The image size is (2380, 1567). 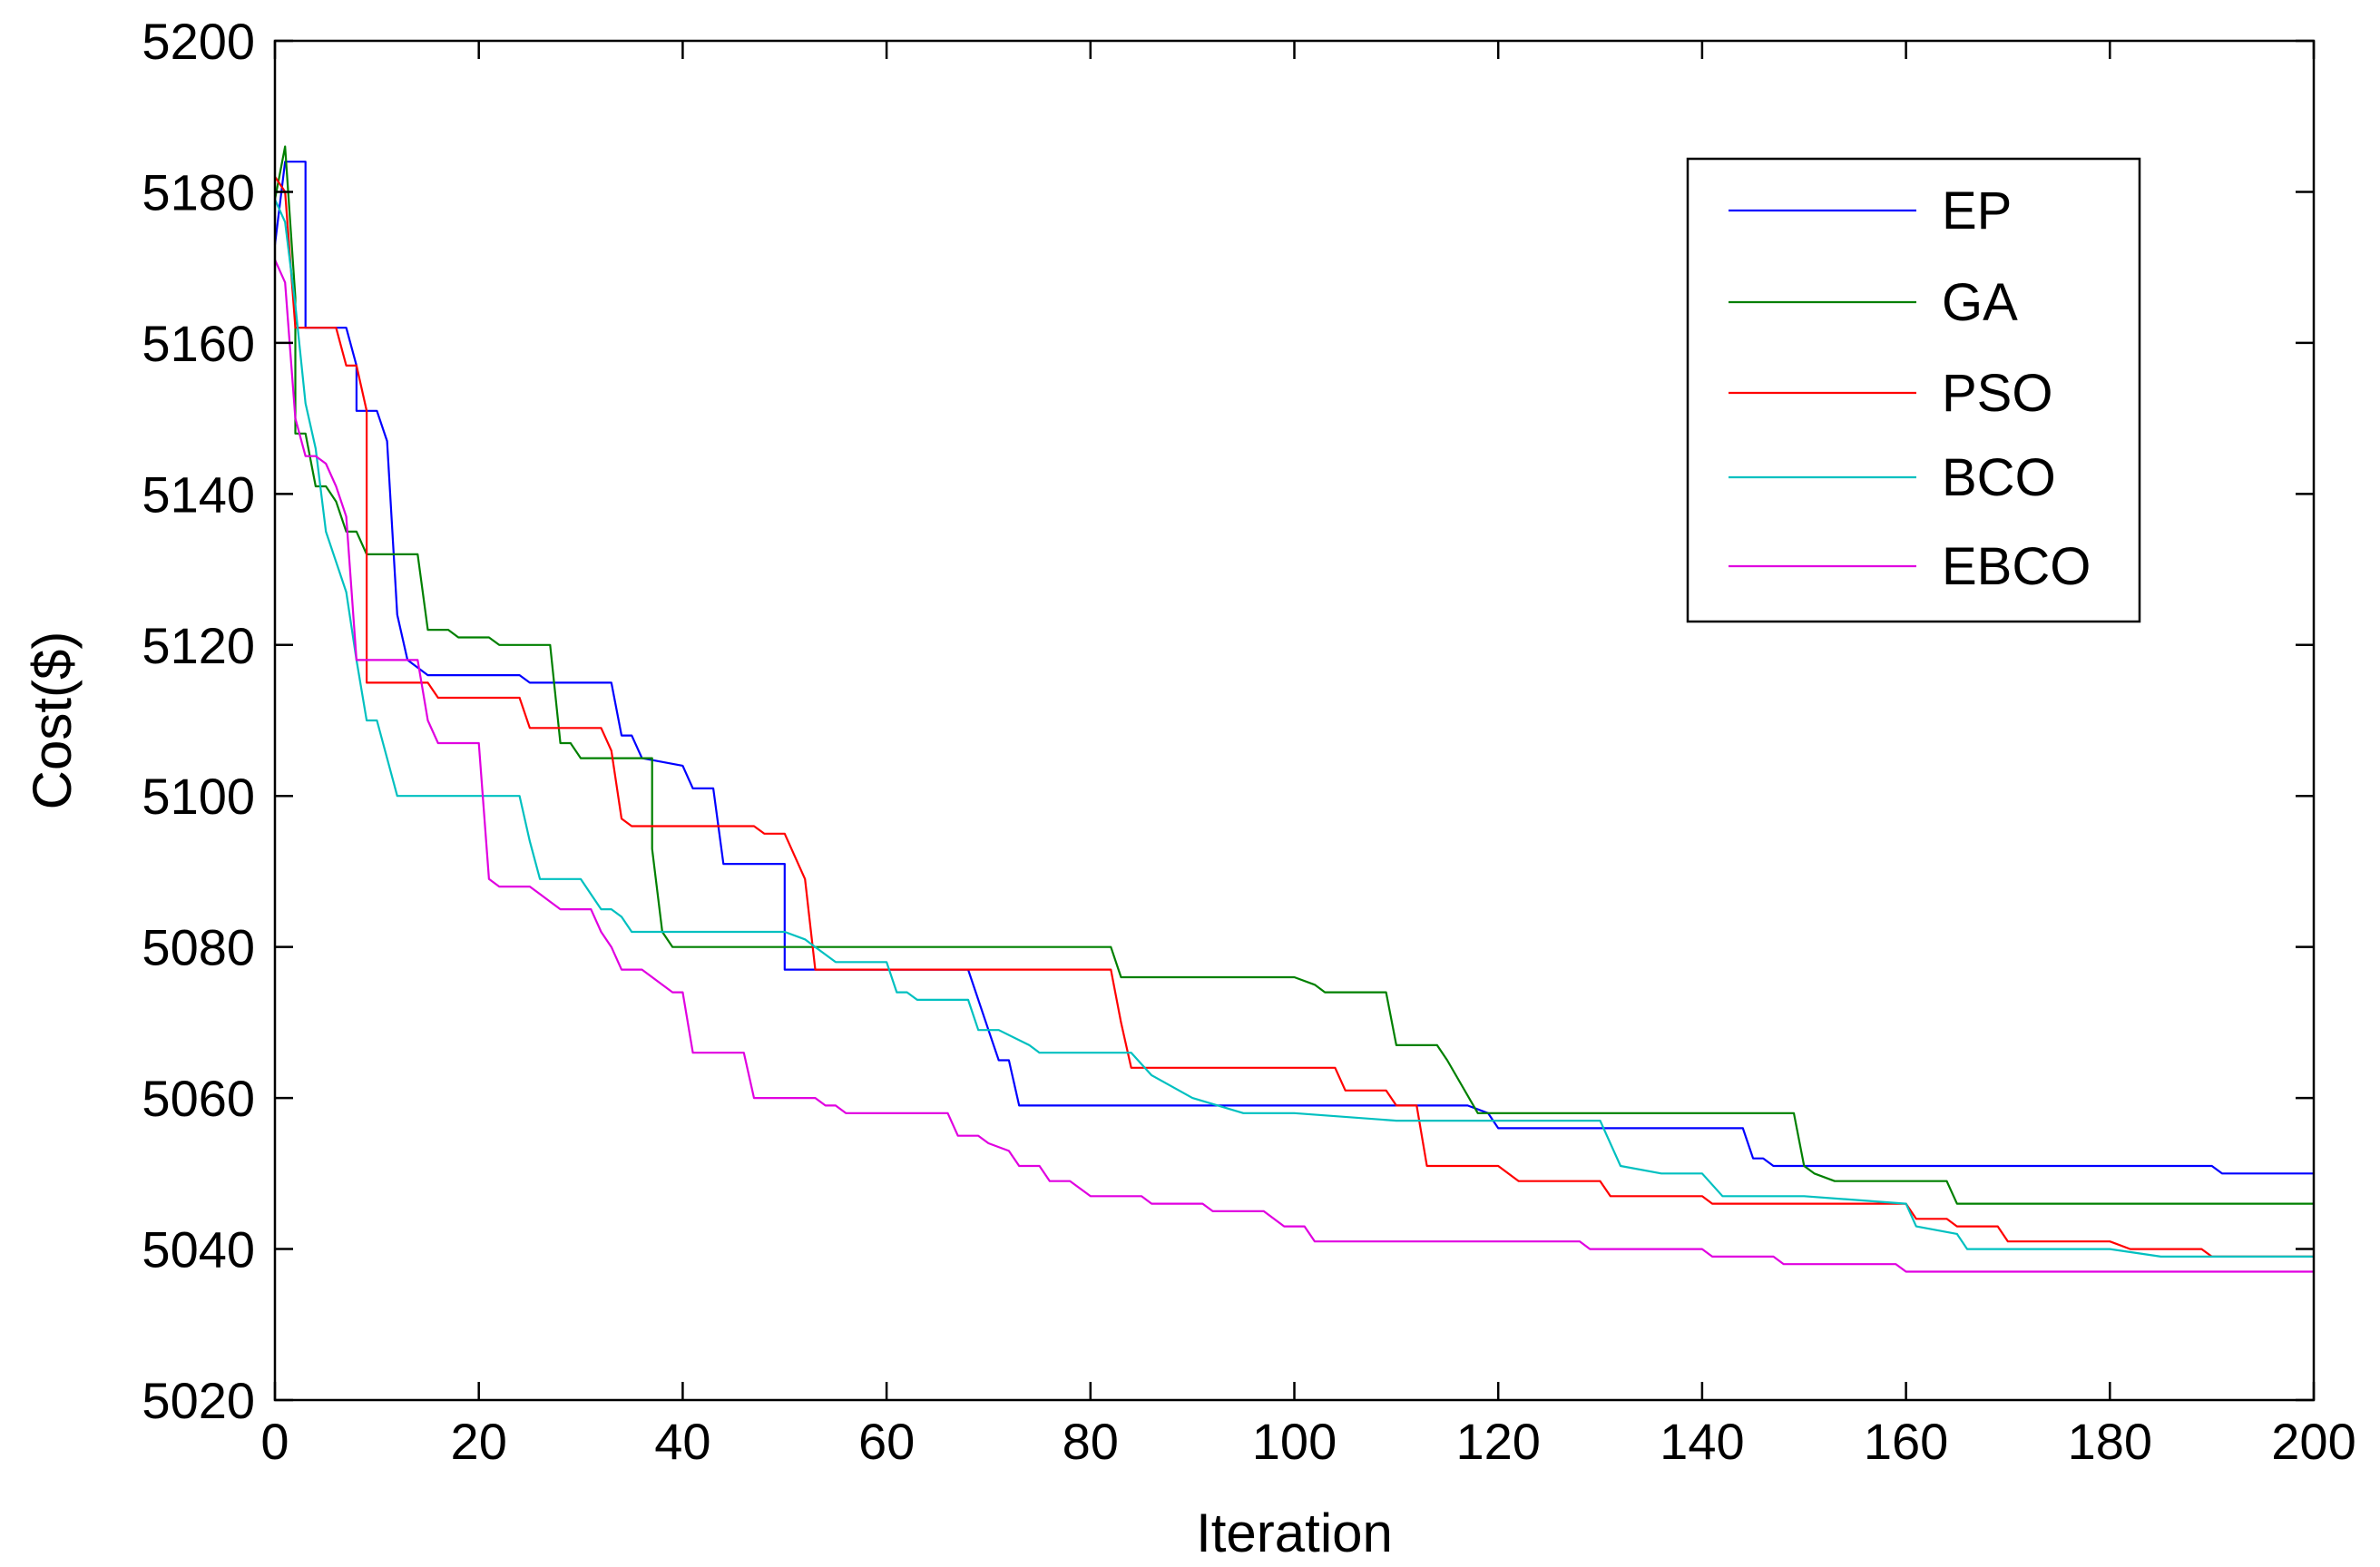 I want to click on y-tick-label-5020: 5020, so click(x=198, y=1400).